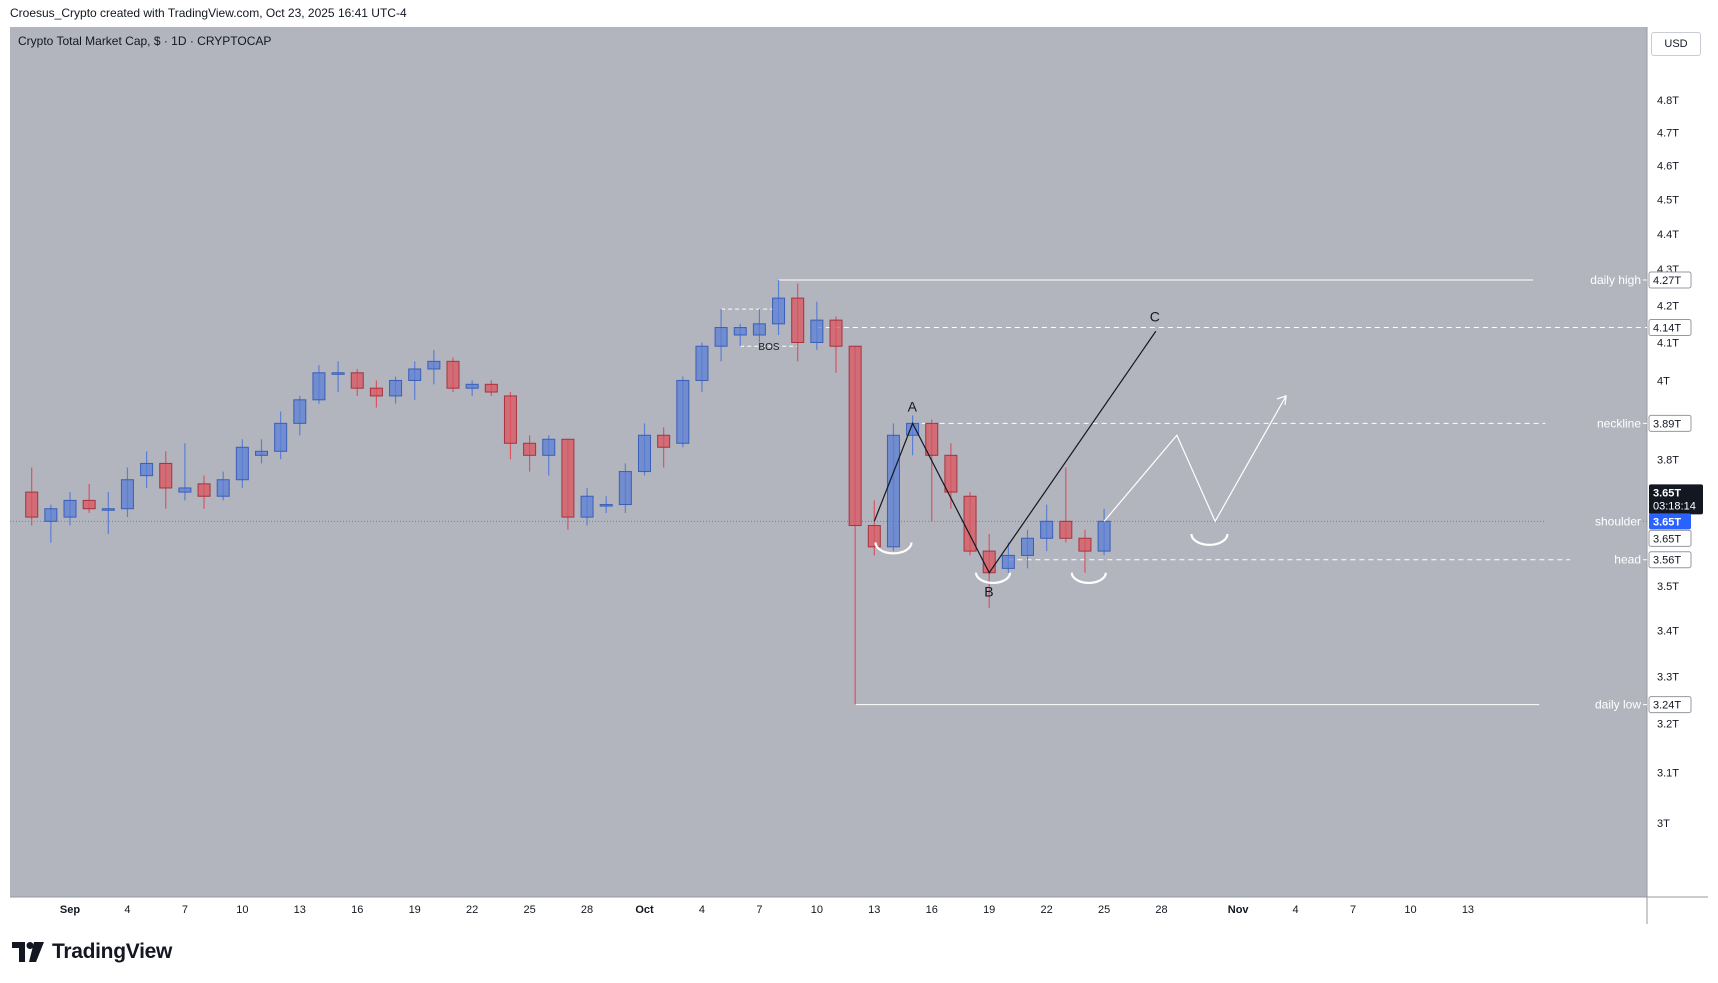 Image resolution: width=1718 pixels, height=983 pixels. Describe the element at coordinates (1155, 316) in the screenshot. I see `label-c: C` at that location.